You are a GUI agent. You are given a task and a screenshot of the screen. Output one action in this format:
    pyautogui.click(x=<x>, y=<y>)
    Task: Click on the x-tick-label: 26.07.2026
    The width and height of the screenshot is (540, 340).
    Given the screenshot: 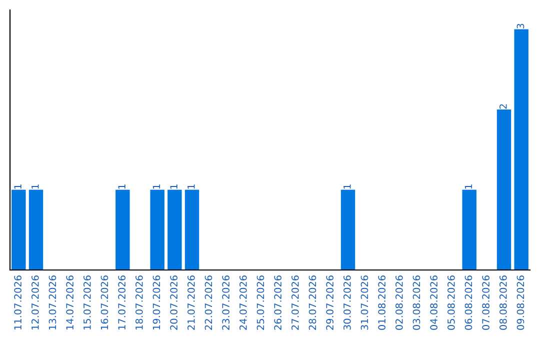 What is the action you would take?
    pyautogui.click(x=278, y=302)
    